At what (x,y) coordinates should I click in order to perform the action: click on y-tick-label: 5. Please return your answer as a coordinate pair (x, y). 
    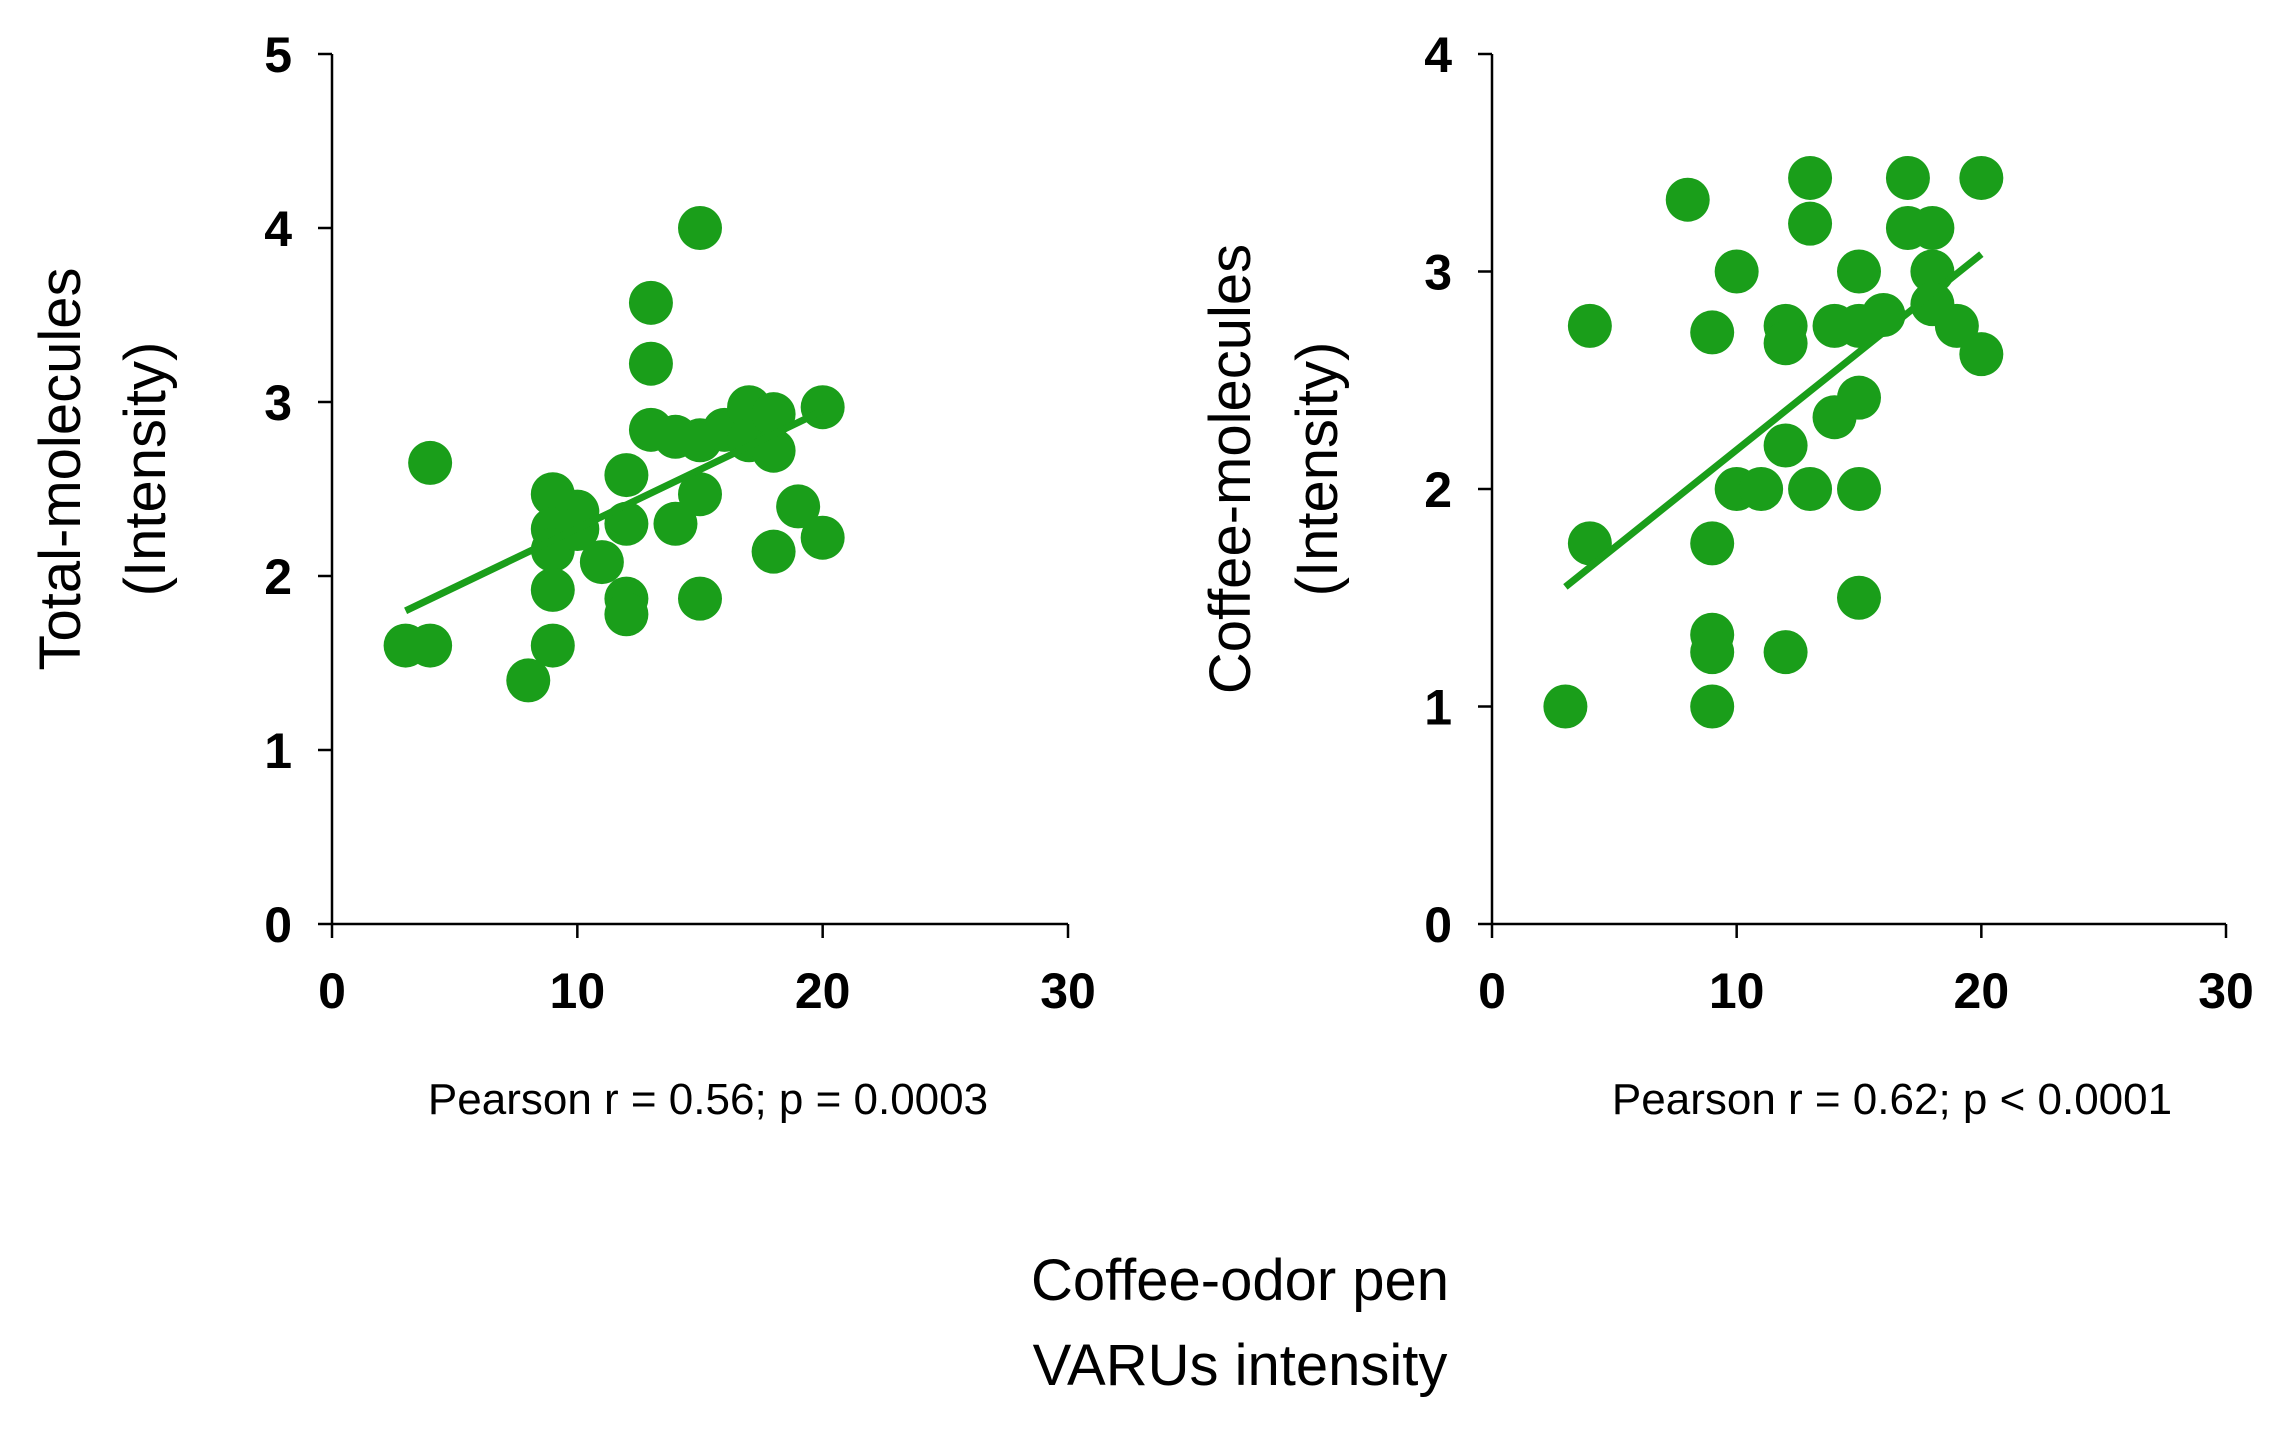
    Looking at the image, I should click on (278, 55).